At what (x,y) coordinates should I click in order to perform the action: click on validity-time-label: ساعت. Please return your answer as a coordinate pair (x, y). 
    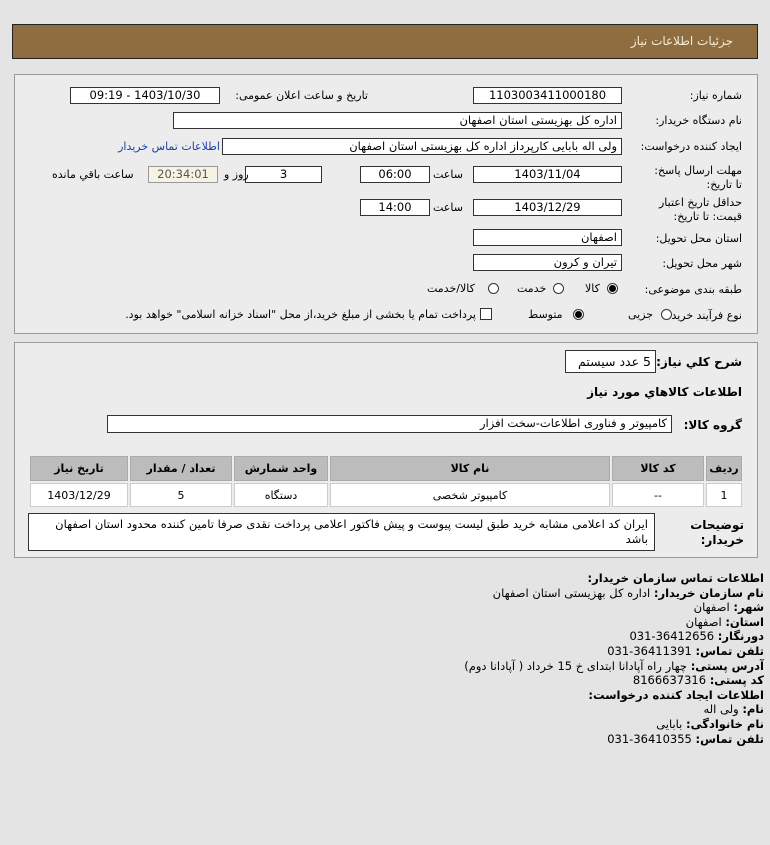
    Looking at the image, I should click on (448, 207).